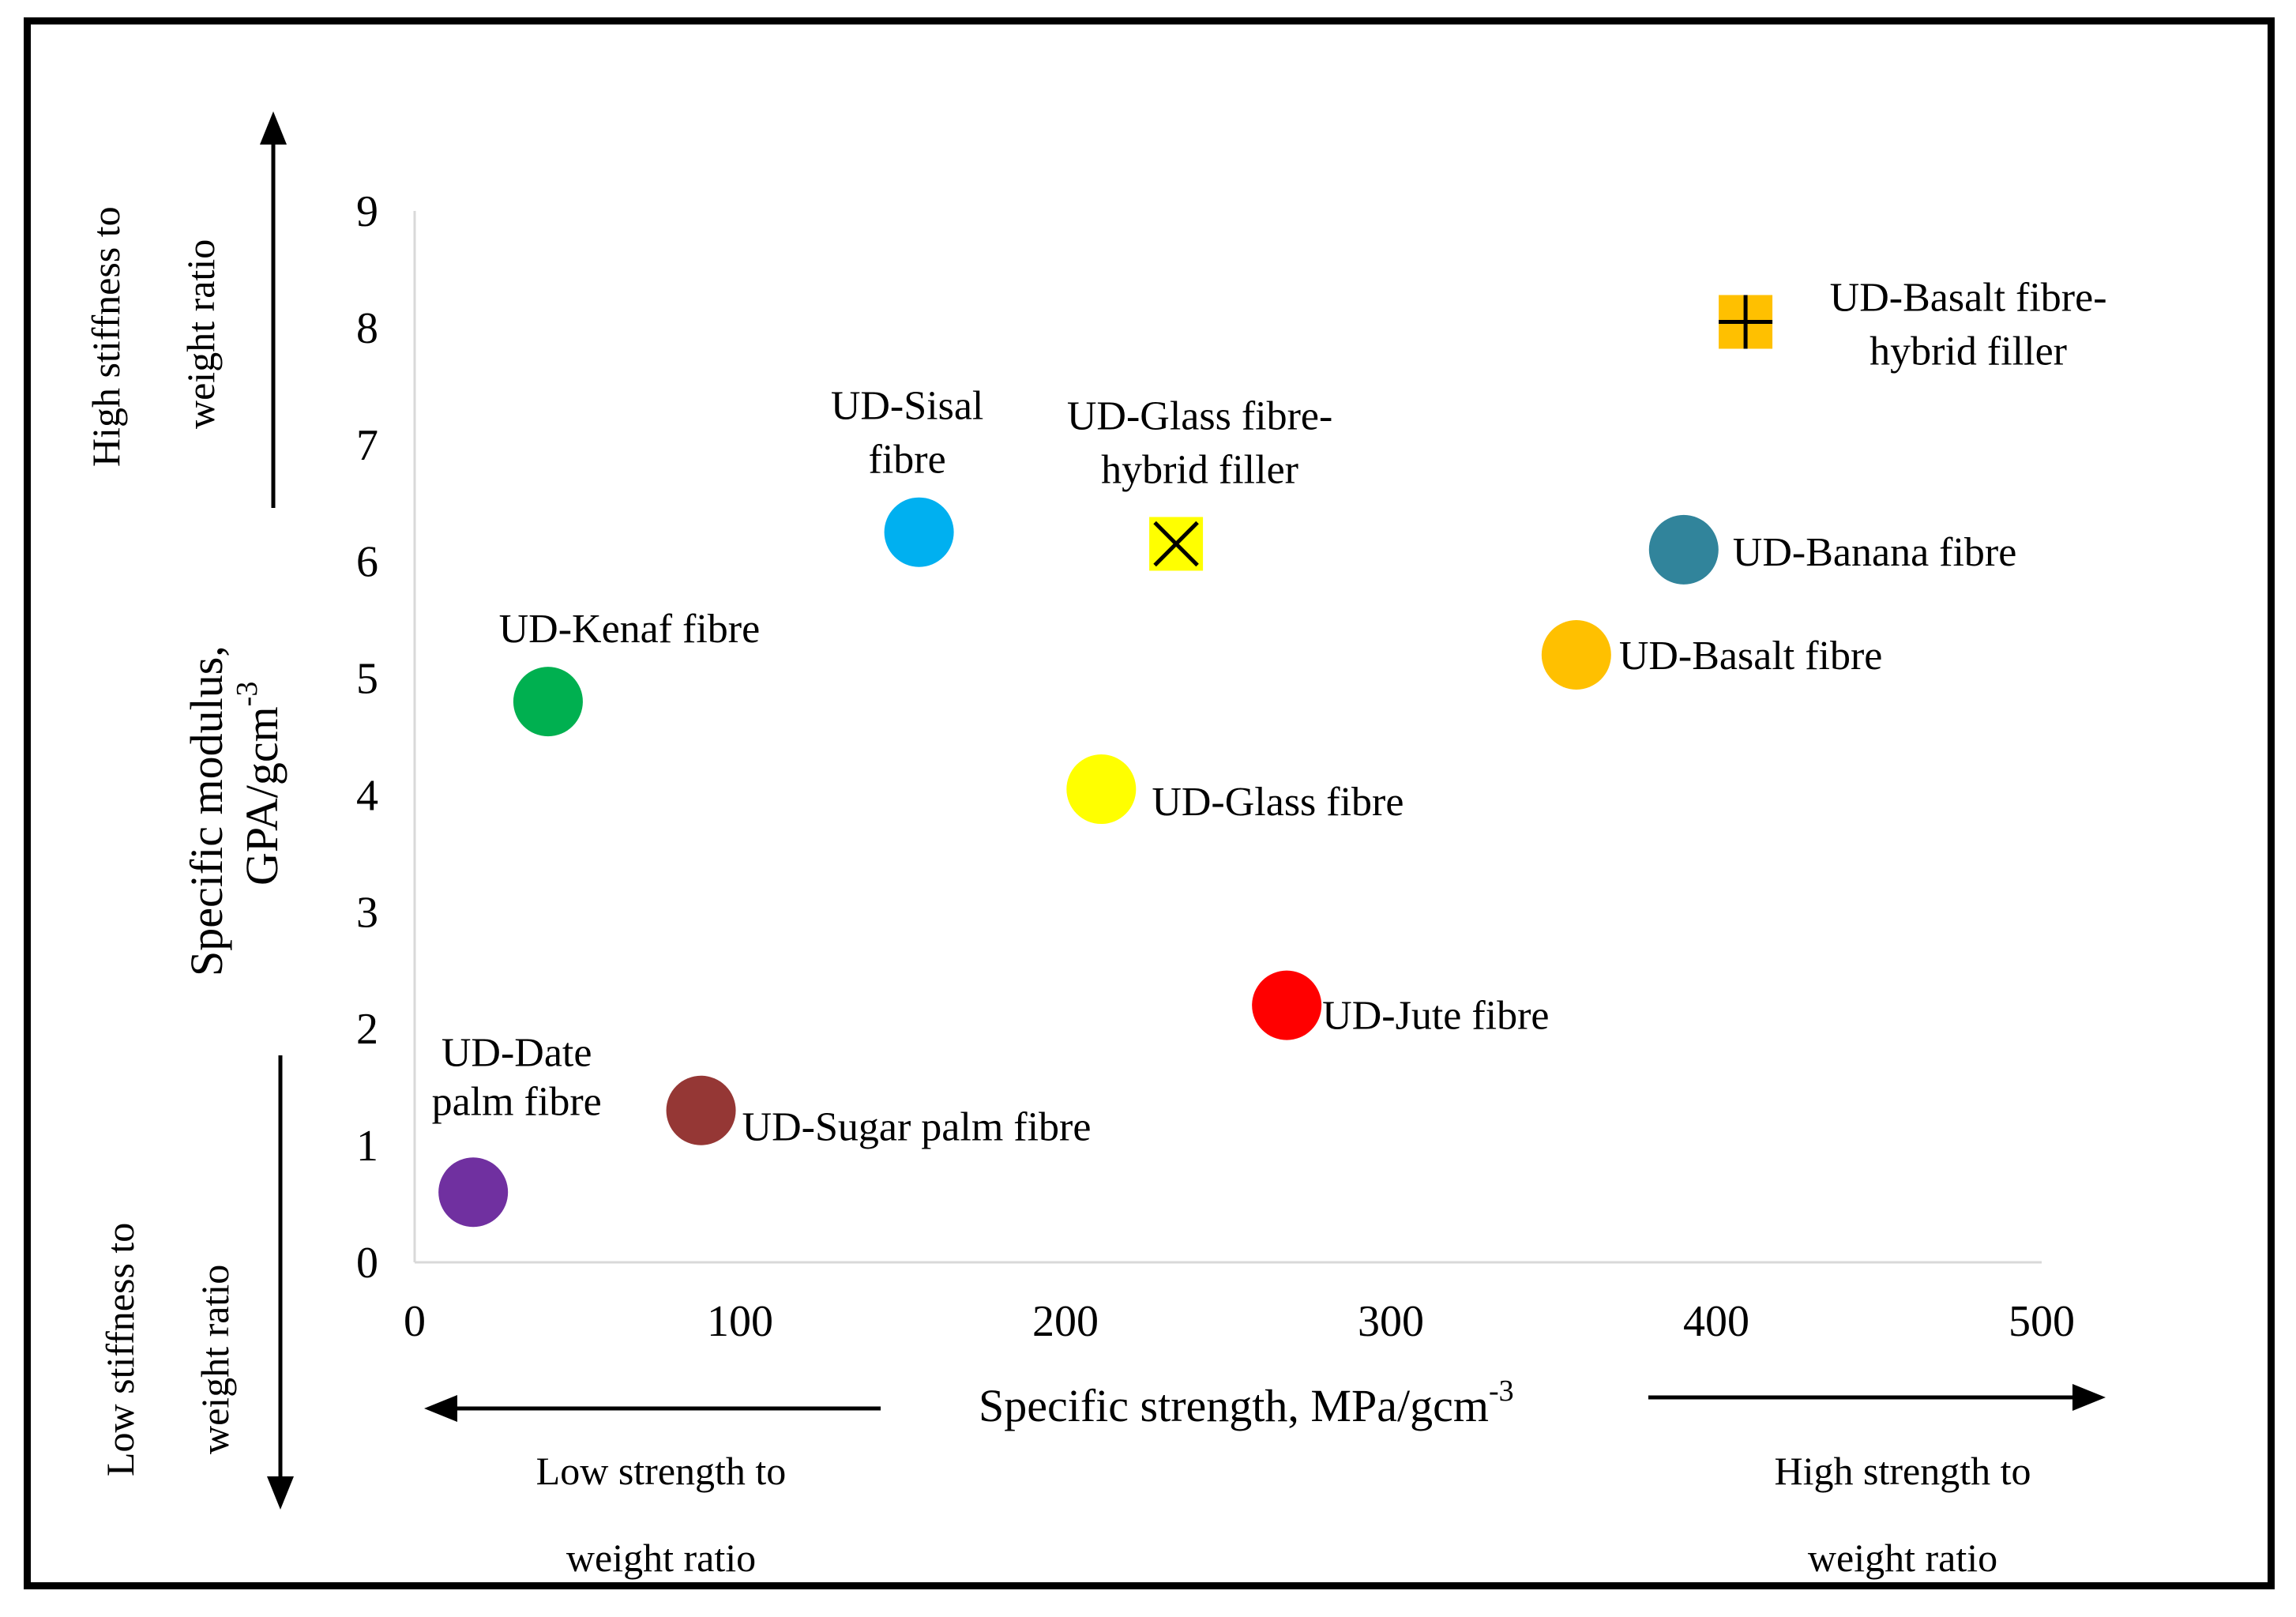 This screenshot has height=1617, width=2296. I want to click on x-axis-title: Specific strength, MPa/gcm-3, so click(1246, 1402).